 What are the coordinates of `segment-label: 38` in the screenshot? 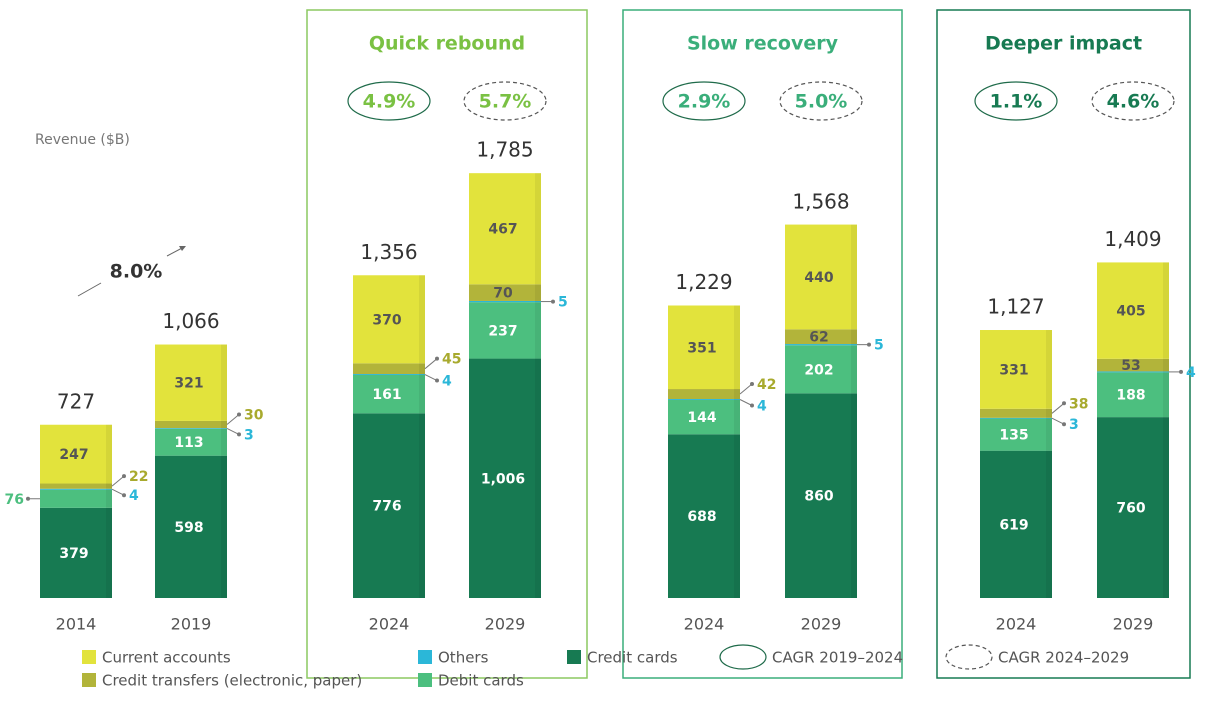 It's located at (1078, 404).